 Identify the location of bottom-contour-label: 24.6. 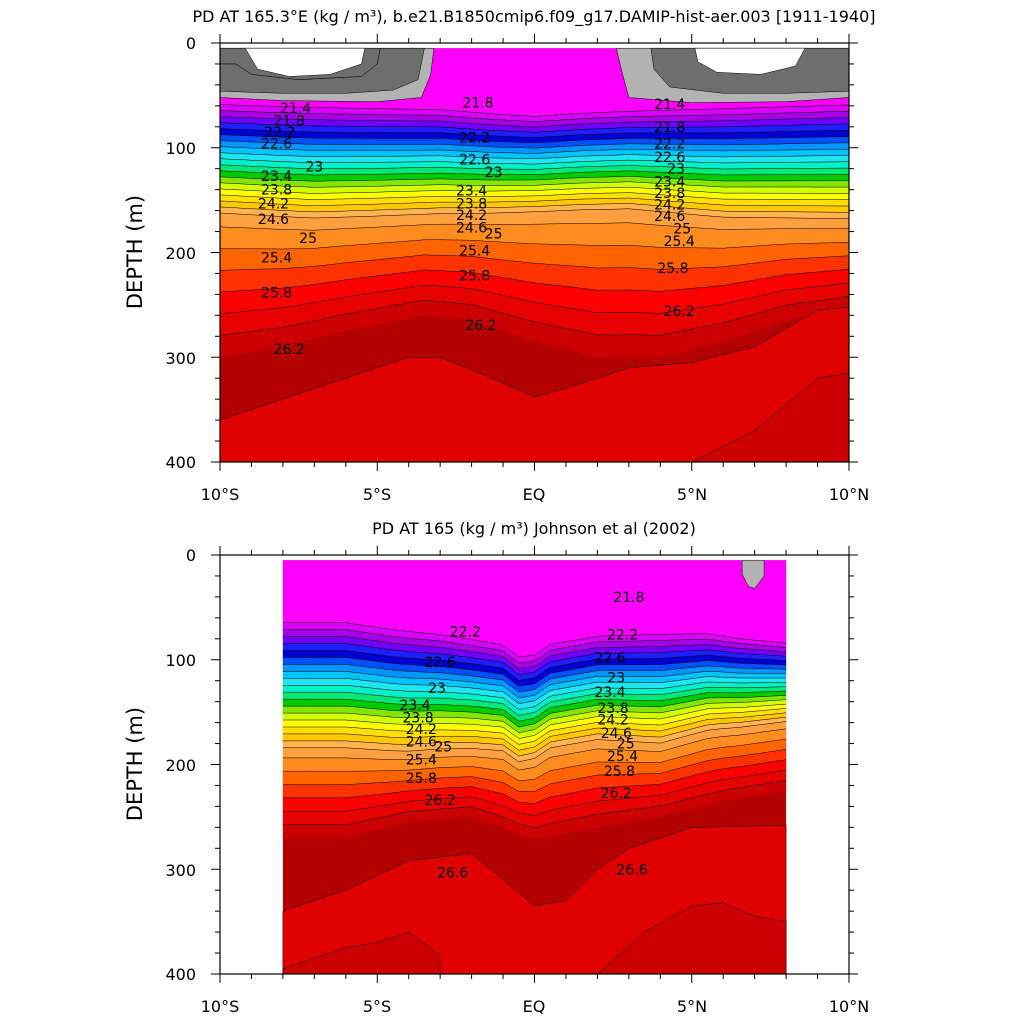
(616, 734).